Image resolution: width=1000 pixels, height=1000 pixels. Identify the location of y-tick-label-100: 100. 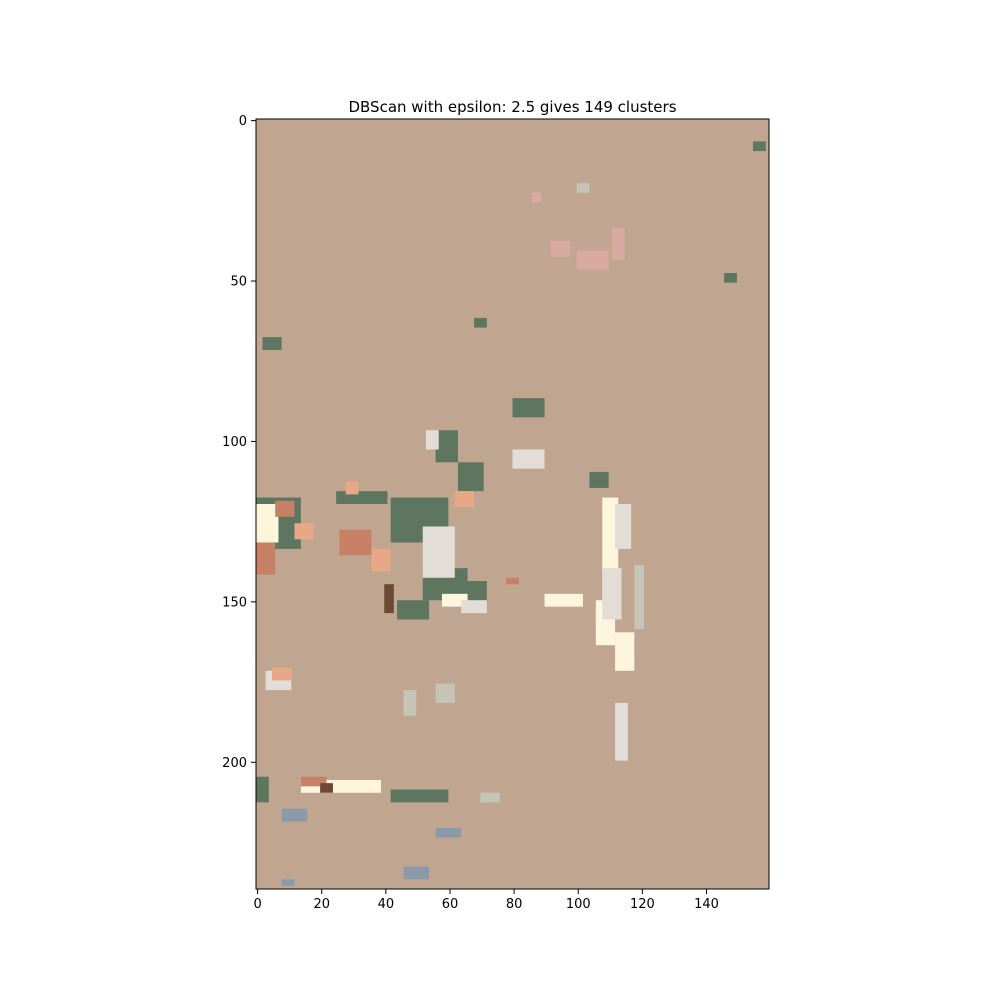
(234, 442).